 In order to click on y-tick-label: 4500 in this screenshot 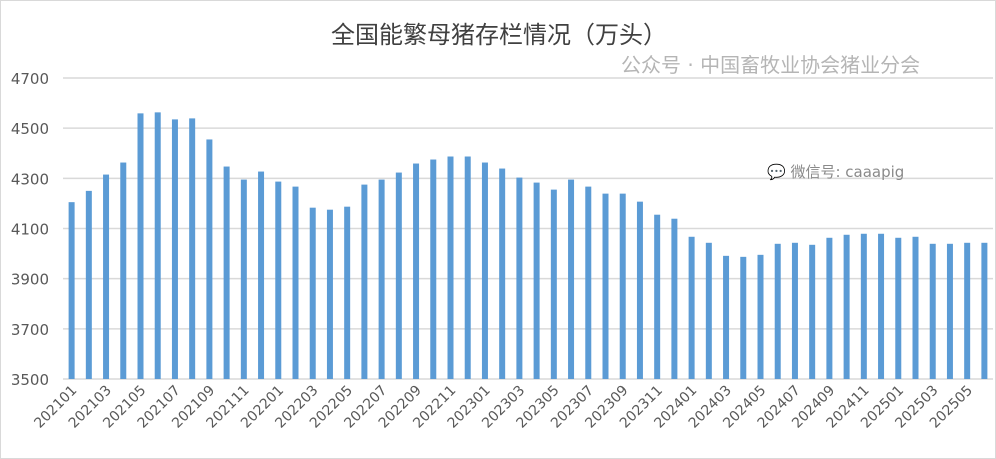, I will do `click(30, 129)`.